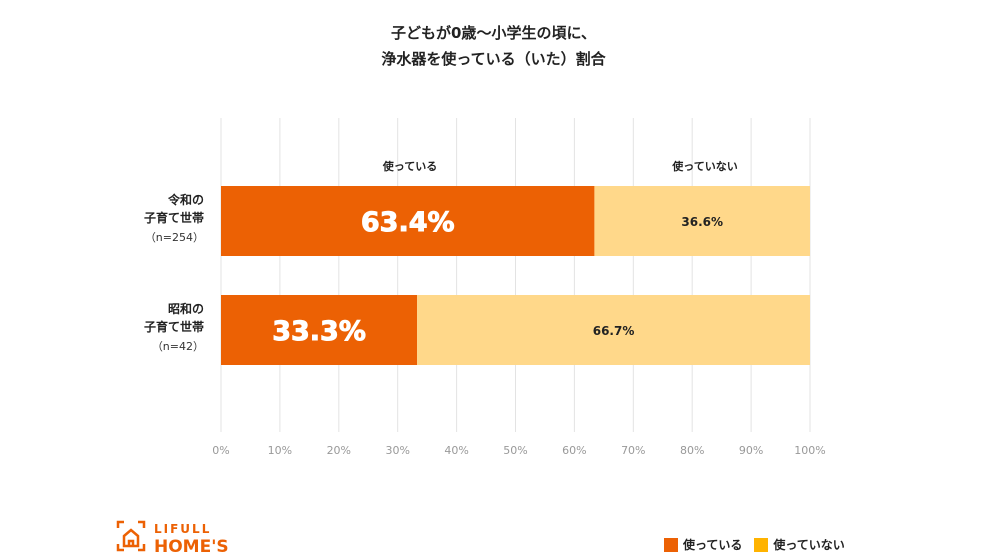 Image resolution: width=987 pixels, height=556 pixels. What do you see at coordinates (574, 450) in the screenshot?
I see `x-tick-label: 60%` at bounding box center [574, 450].